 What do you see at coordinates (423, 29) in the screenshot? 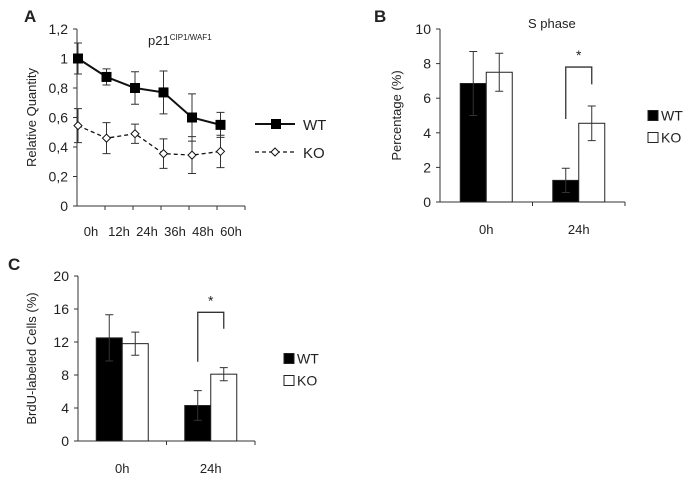
I see `y-tick-label: 10` at bounding box center [423, 29].